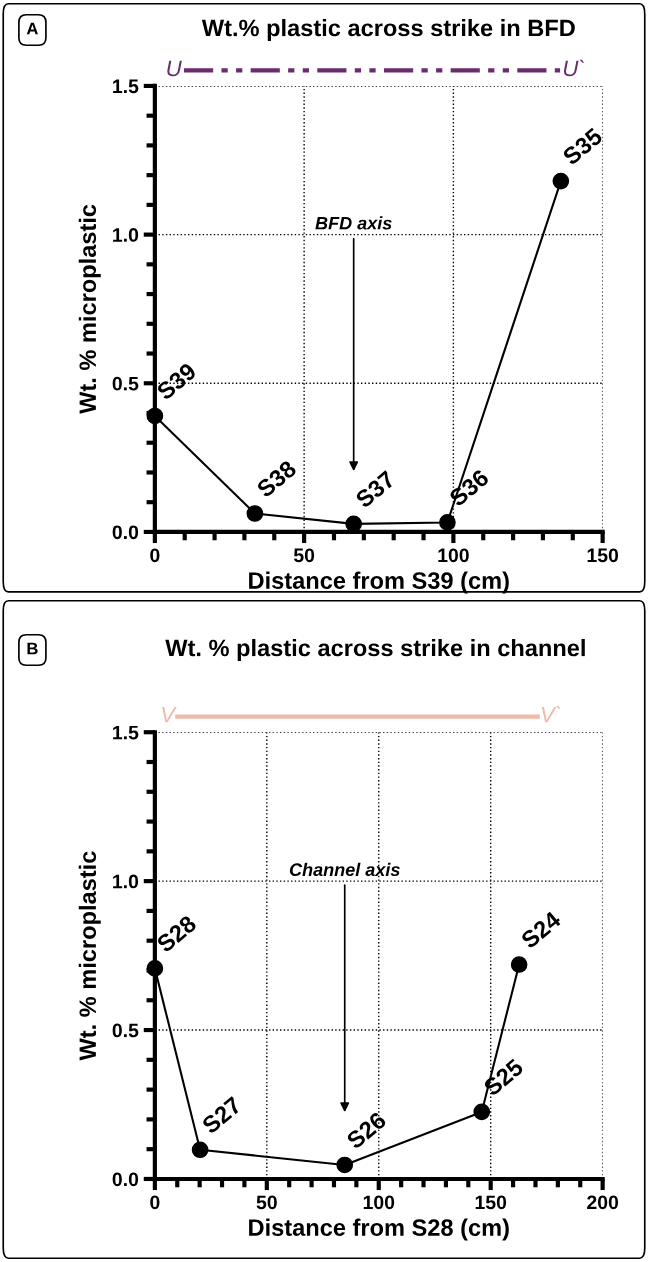 The width and height of the screenshot is (648, 1262). What do you see at coordinates (174, 68) in the screenshot?
I see `text: U` at bounding box center [174, 68].